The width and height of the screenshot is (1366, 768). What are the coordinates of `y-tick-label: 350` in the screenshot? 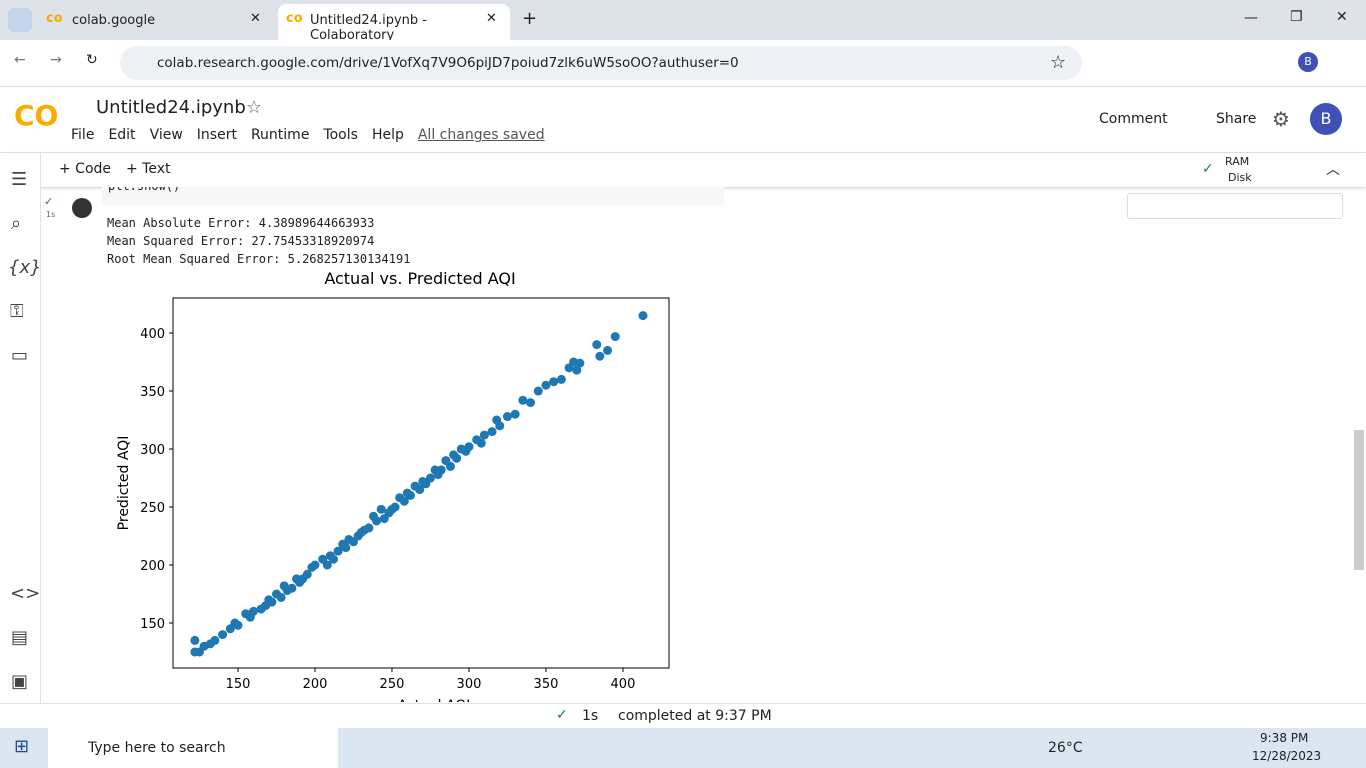 It's located at (152, 392).